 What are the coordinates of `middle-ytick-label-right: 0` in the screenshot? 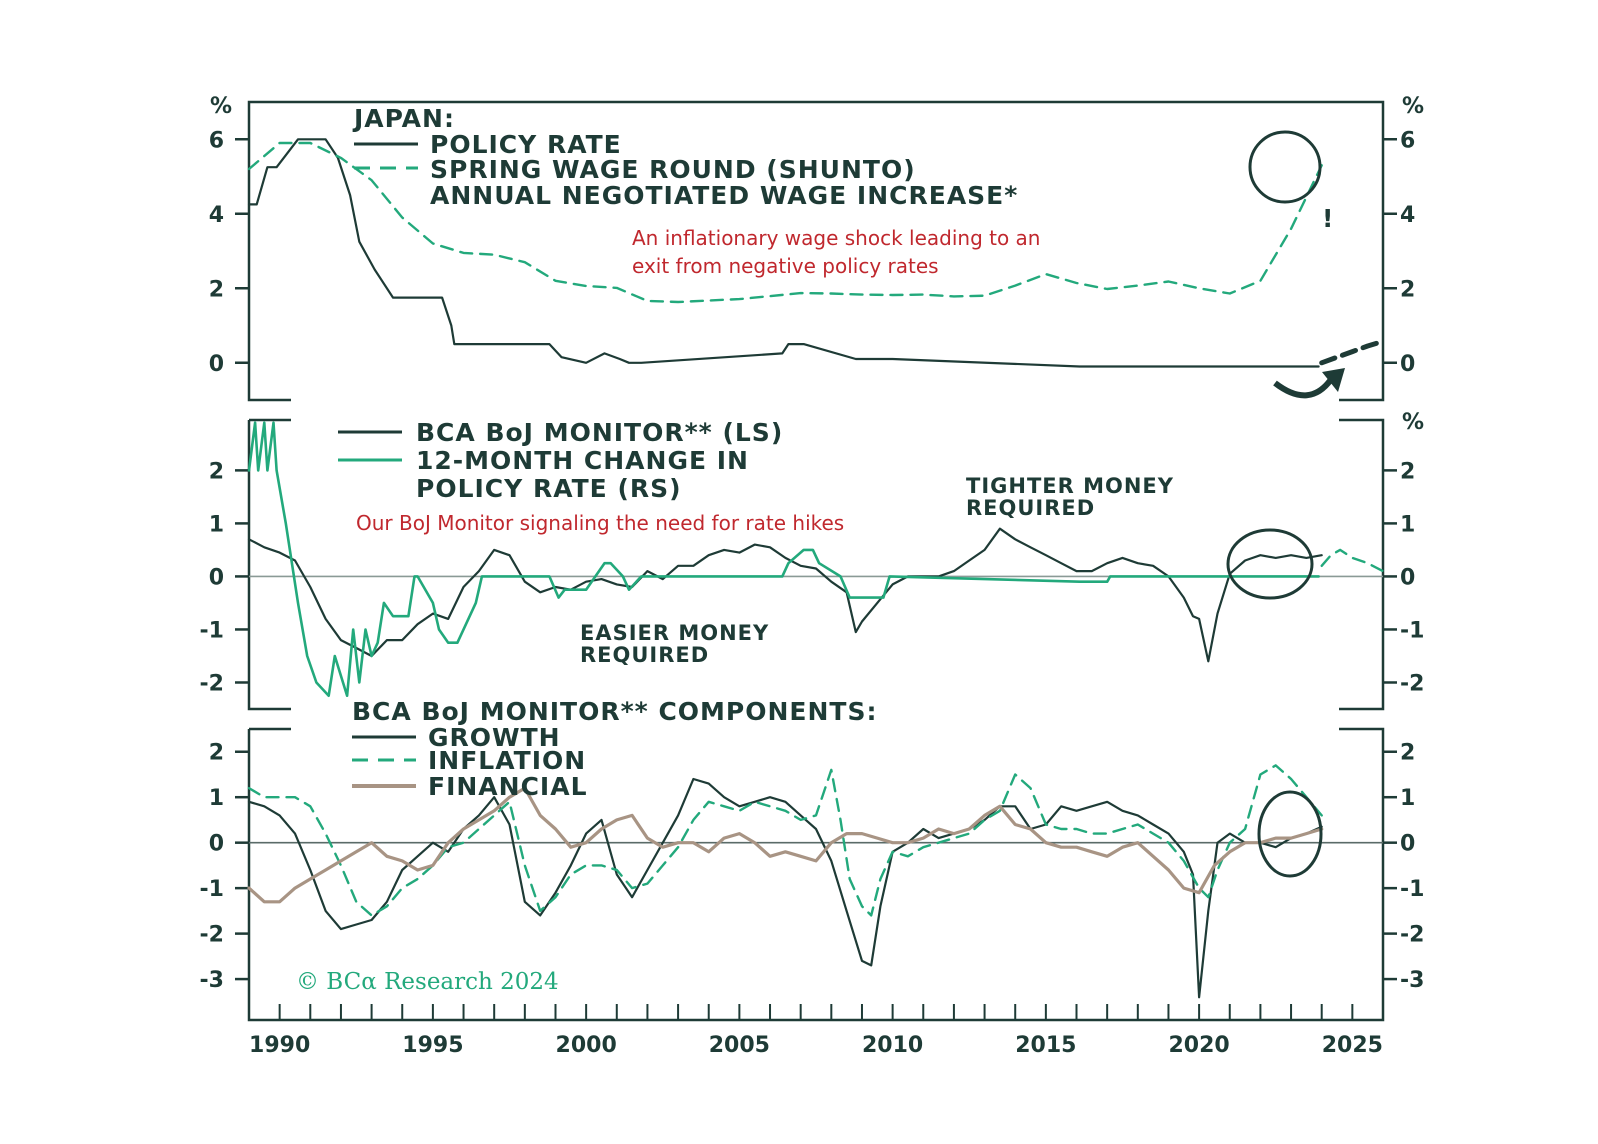 It's located at (1407, 577).